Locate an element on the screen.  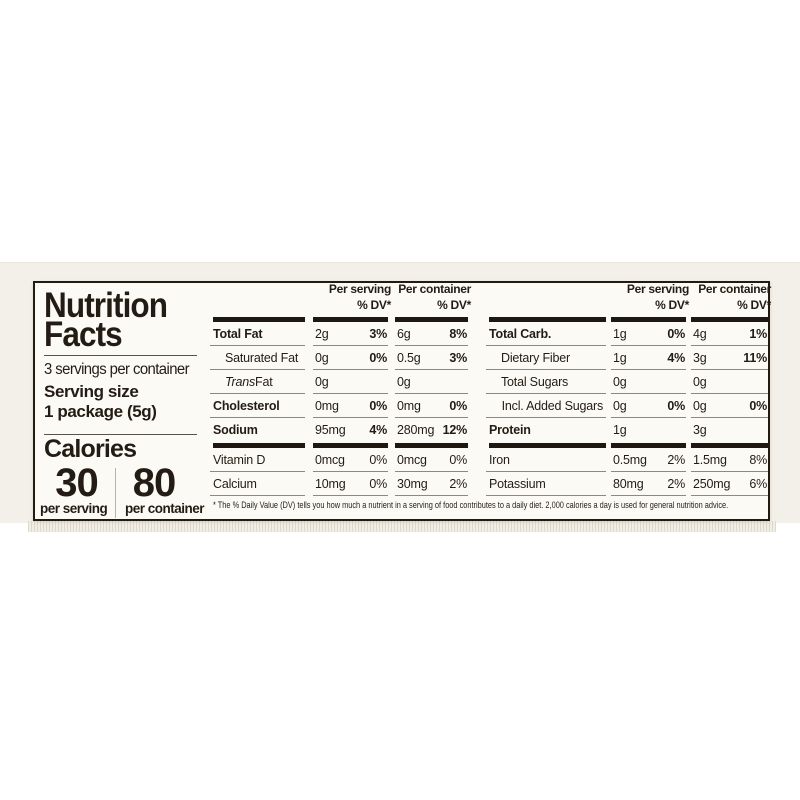
container-column-cell: 3g 11% is located at coordinates (729, 358).